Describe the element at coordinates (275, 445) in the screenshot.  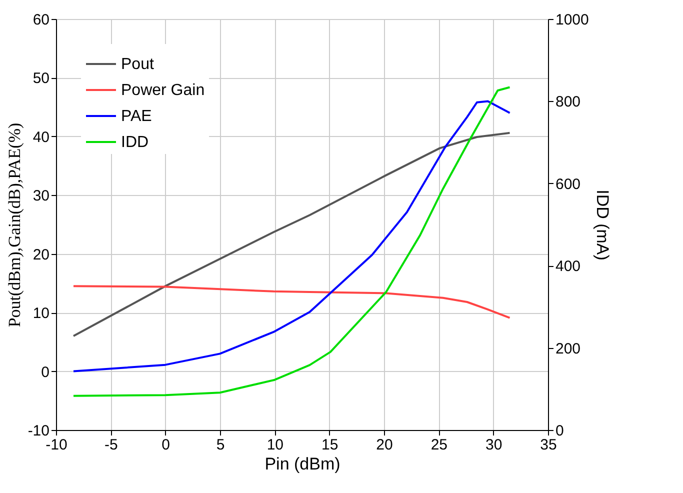
I see `x-tick-label: 10` at that location.